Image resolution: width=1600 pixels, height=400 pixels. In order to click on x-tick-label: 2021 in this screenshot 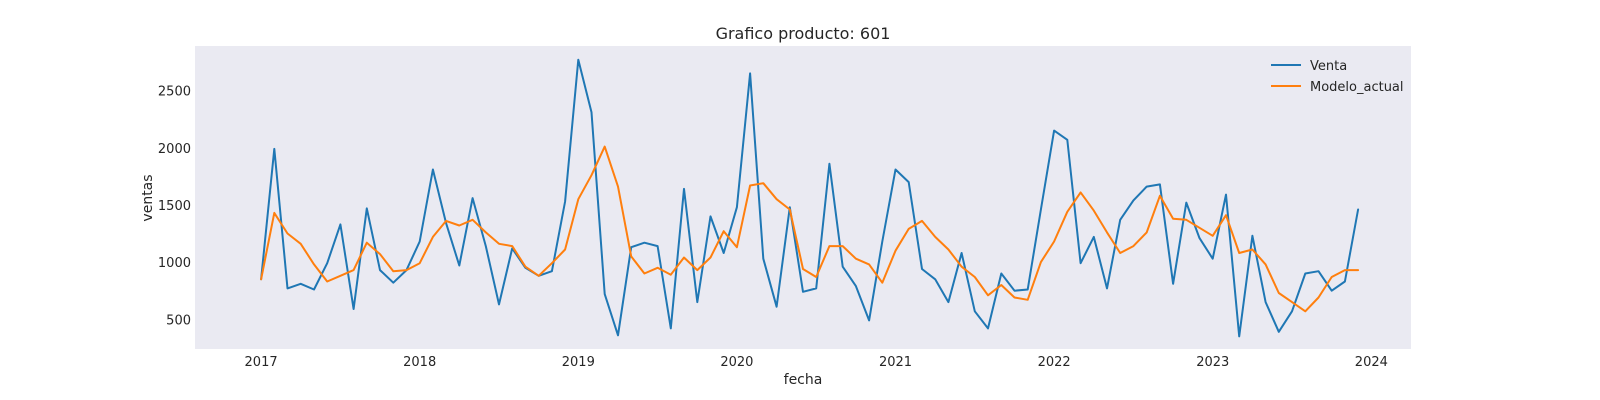, I will do `click(895, 362)`.